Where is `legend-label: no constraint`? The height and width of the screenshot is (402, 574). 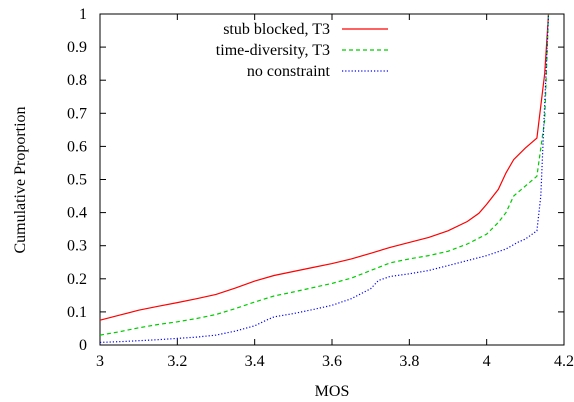 legend-label: no constraint is located at coordinates (289, 71).